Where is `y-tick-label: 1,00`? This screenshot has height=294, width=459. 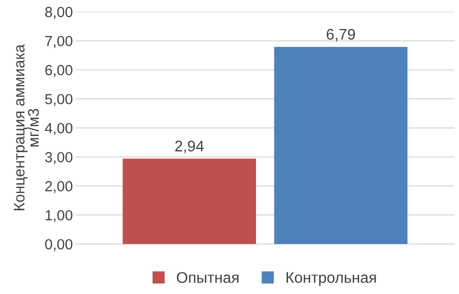
y-tick-label: 1,00 is located at coordinates (59, 216).